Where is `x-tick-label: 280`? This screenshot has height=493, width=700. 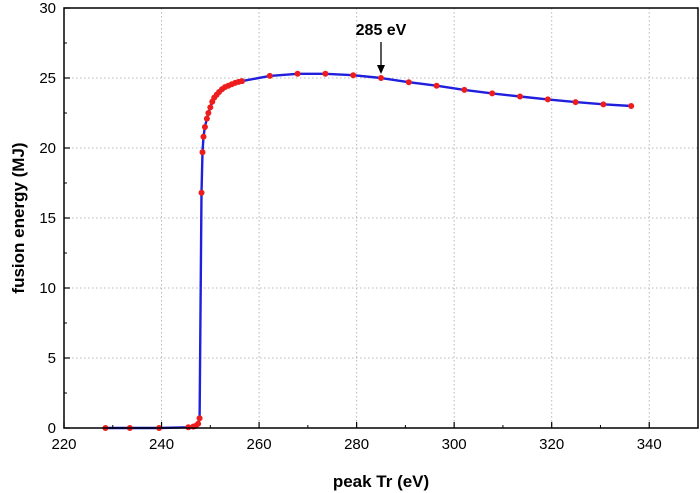
x-tick-label: 280 is located at coordinates (356, 444).